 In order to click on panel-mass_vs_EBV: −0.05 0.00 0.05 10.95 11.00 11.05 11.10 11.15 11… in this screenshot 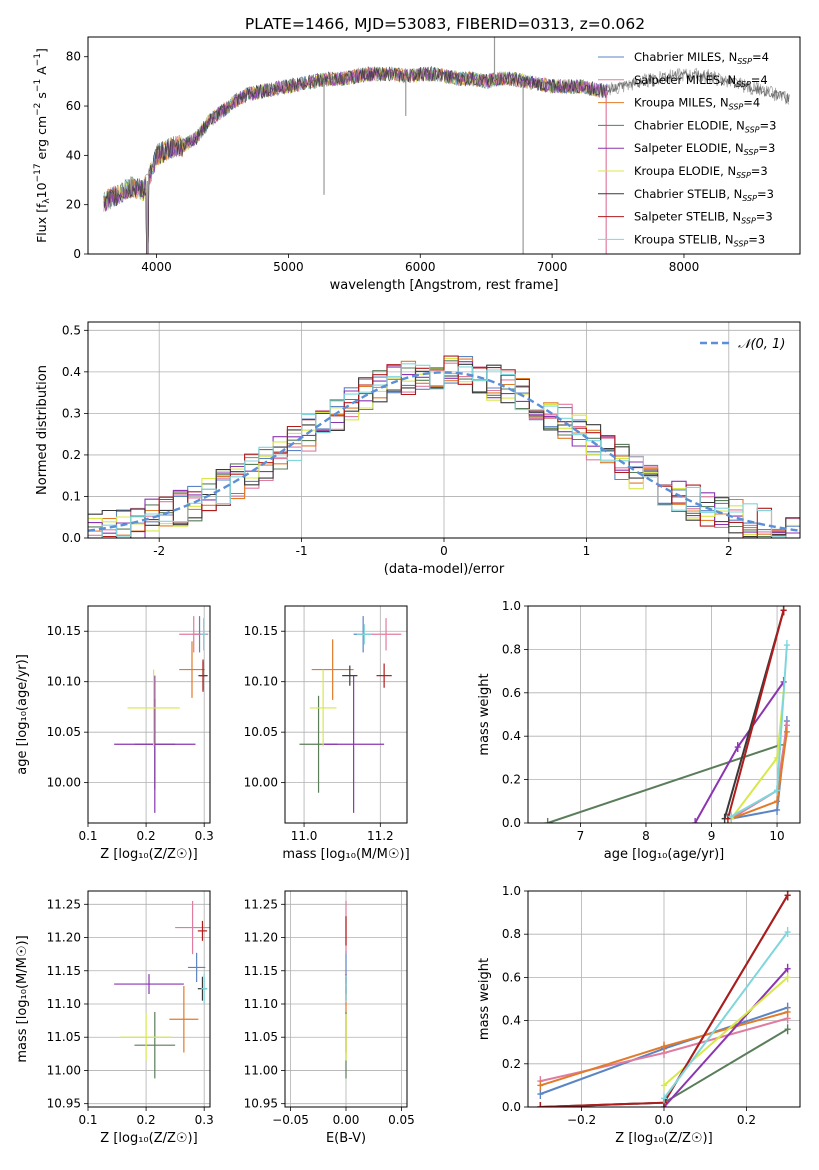, I will do `click(329, 1018)`.